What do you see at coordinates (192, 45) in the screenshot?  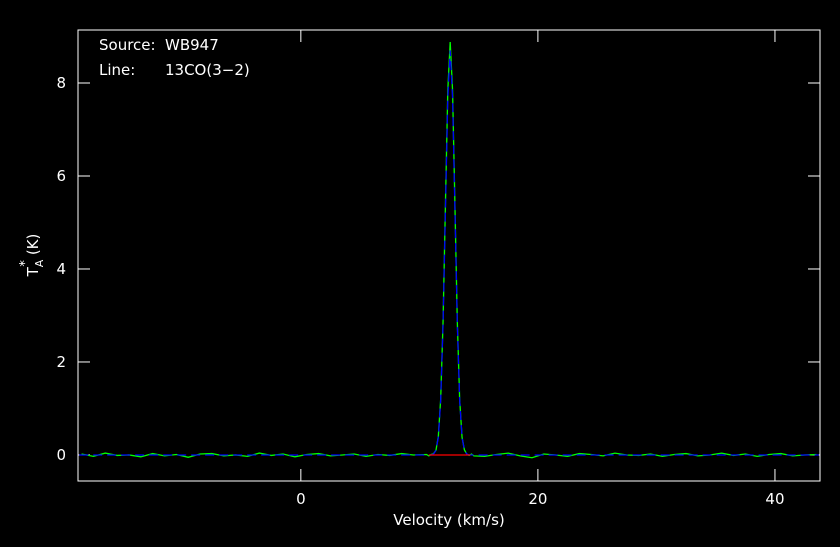 I see `annotation-text: WB947` at bounding box center [192, 45].